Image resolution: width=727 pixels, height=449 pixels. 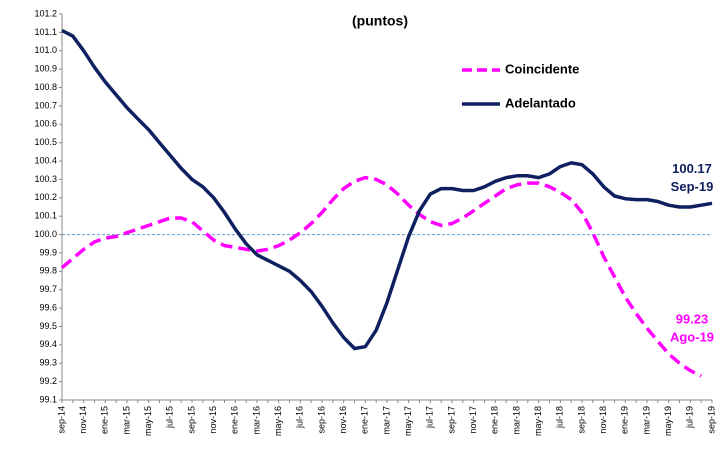 I want to click on x-tick-label: ene-17, so click(x=365, y=420).